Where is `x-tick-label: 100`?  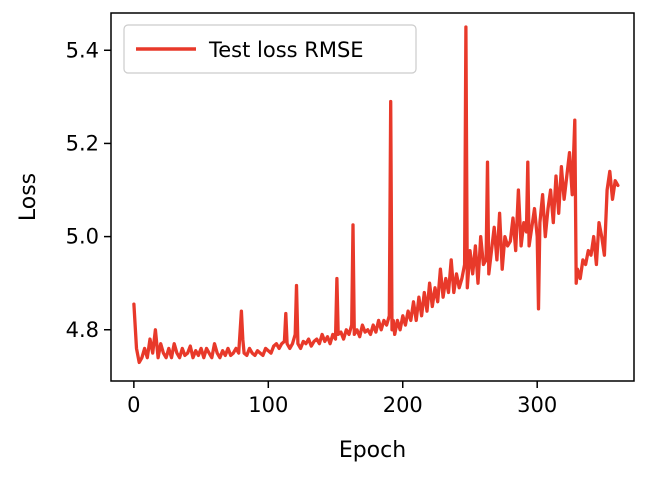 x-tick-label: 100 is located at coordinates (268, 405).